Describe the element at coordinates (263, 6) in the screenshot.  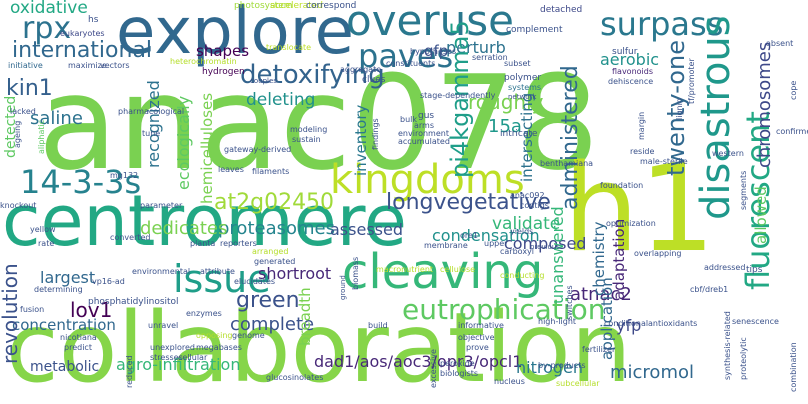
I see `word-photosystem: photosystem` at that location.